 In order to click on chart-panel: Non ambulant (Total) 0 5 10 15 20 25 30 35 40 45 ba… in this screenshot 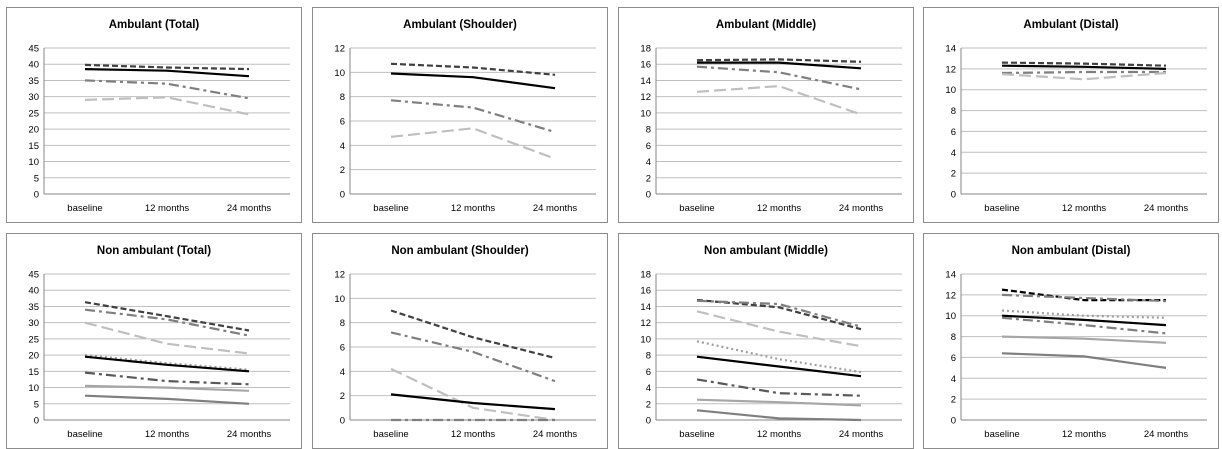, I will do `click(154, 341)`.